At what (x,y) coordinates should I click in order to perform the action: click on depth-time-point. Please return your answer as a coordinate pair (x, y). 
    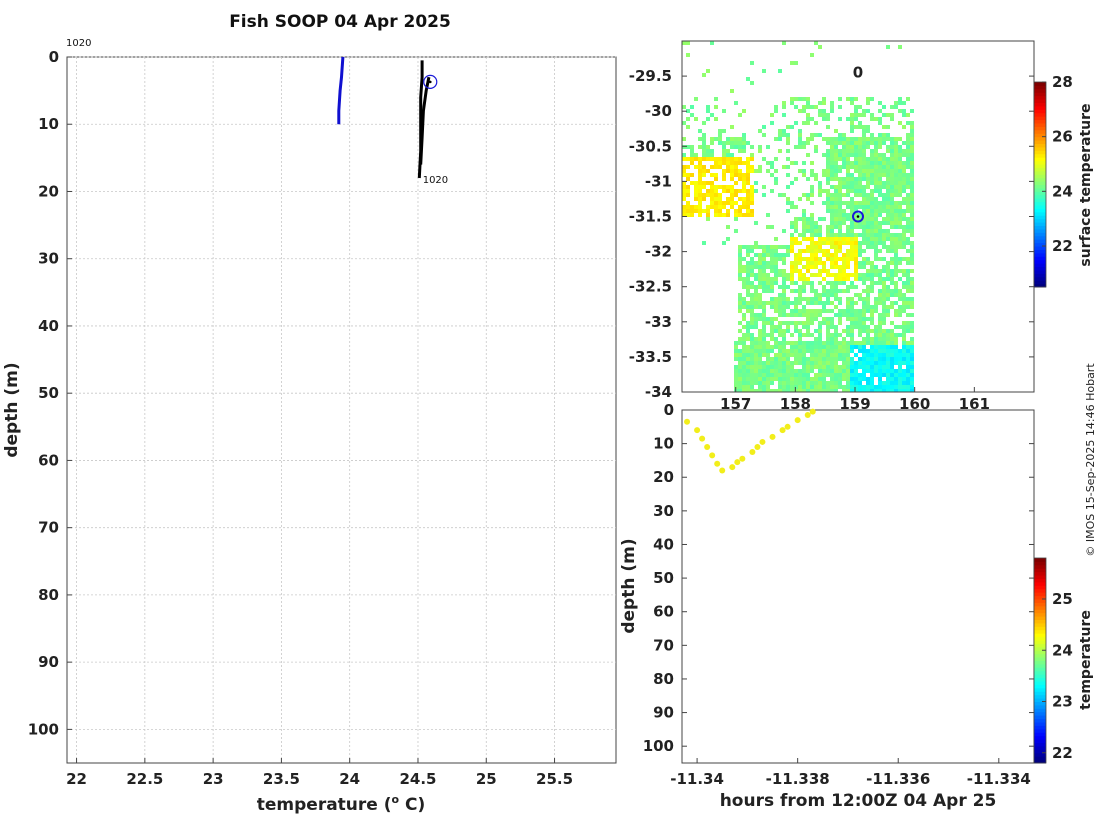
    Looking at the image, I should click on (752, 452).